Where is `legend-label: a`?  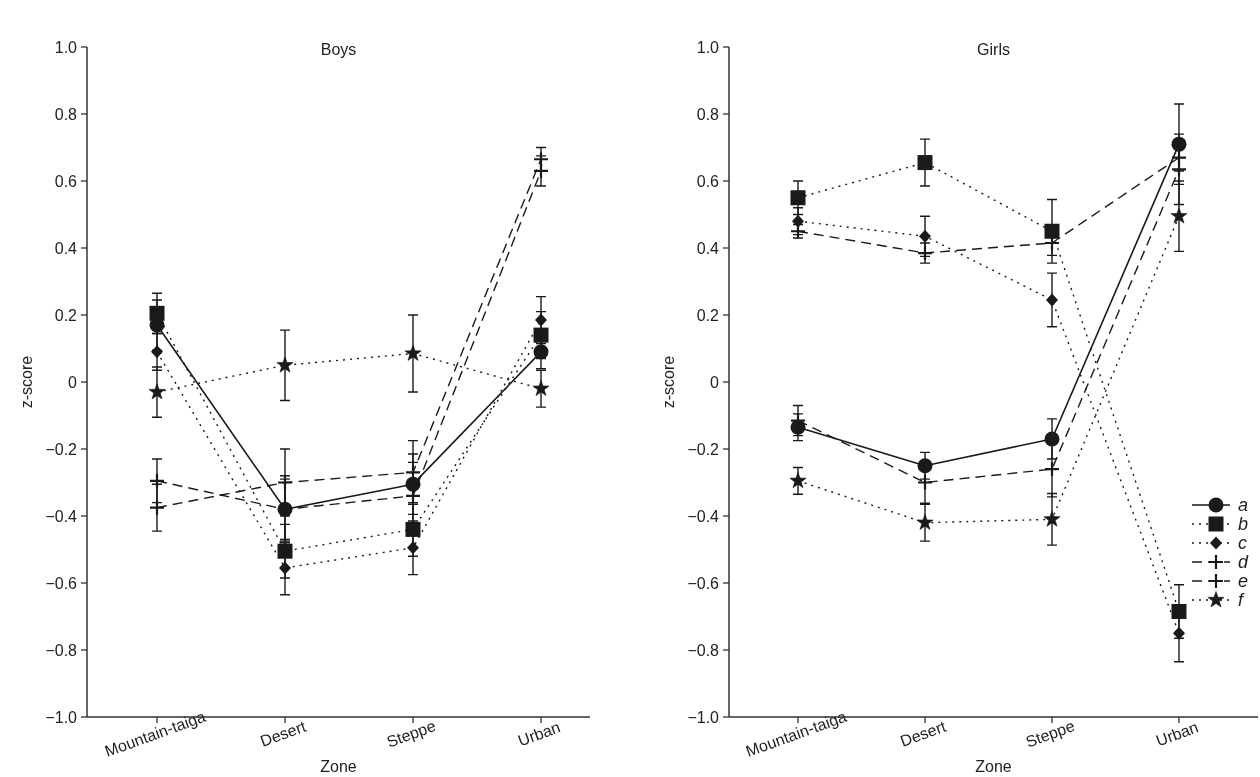 legend-label: a is located at coordinates (1243, 505).